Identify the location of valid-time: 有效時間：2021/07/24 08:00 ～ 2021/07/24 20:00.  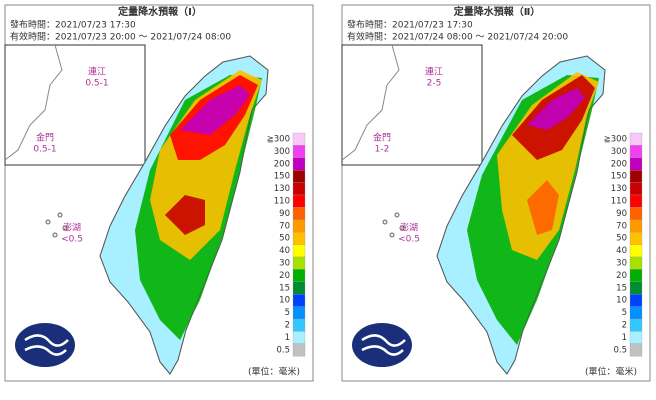
(457, 37).